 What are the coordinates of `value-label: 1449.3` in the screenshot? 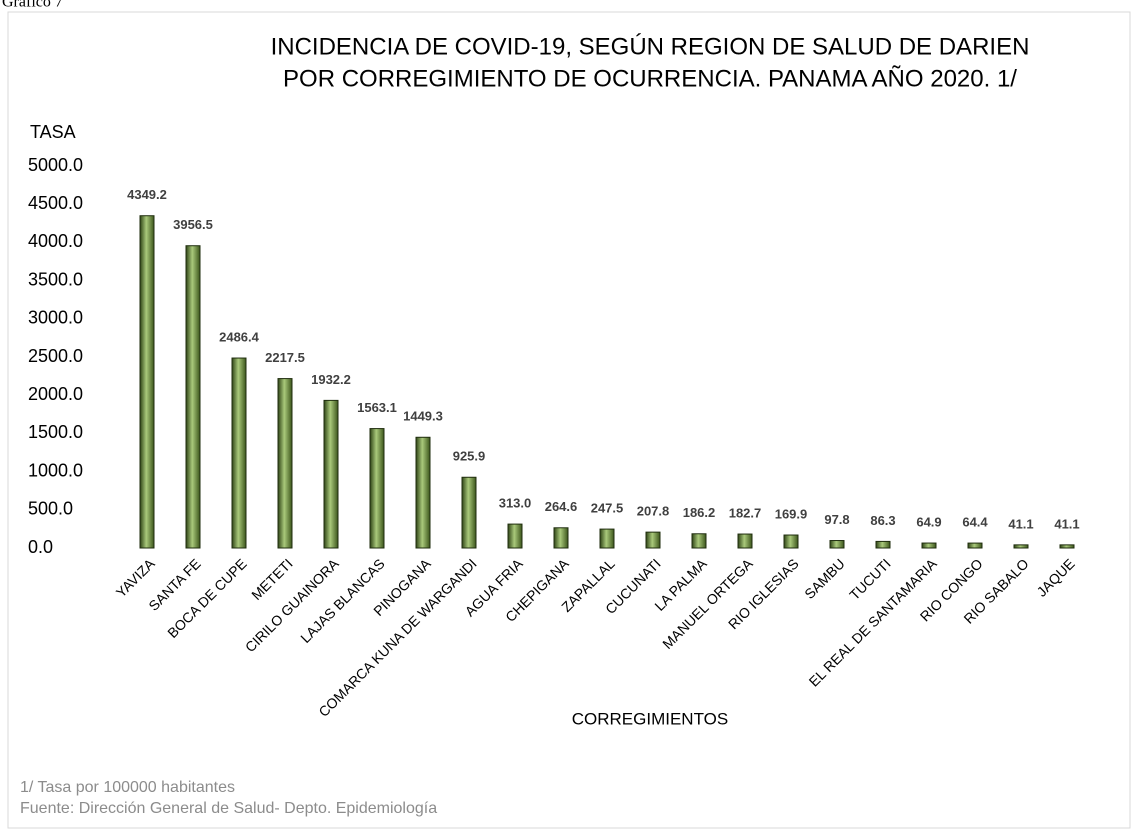 It's located at (423, 416).